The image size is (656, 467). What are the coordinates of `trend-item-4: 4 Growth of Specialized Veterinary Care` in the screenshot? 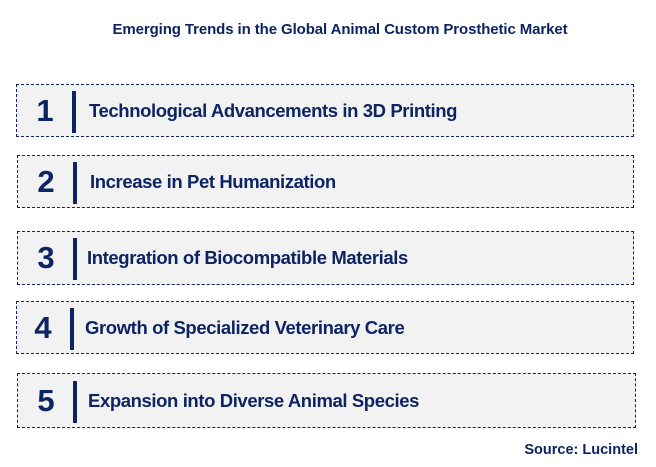 It's located at (325, 327).